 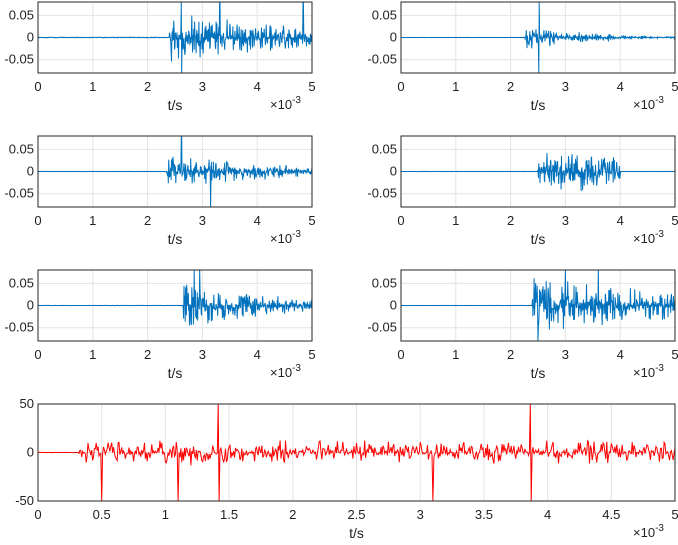 I want to click on y-tick-label: -50, so click(x=24, y=500).